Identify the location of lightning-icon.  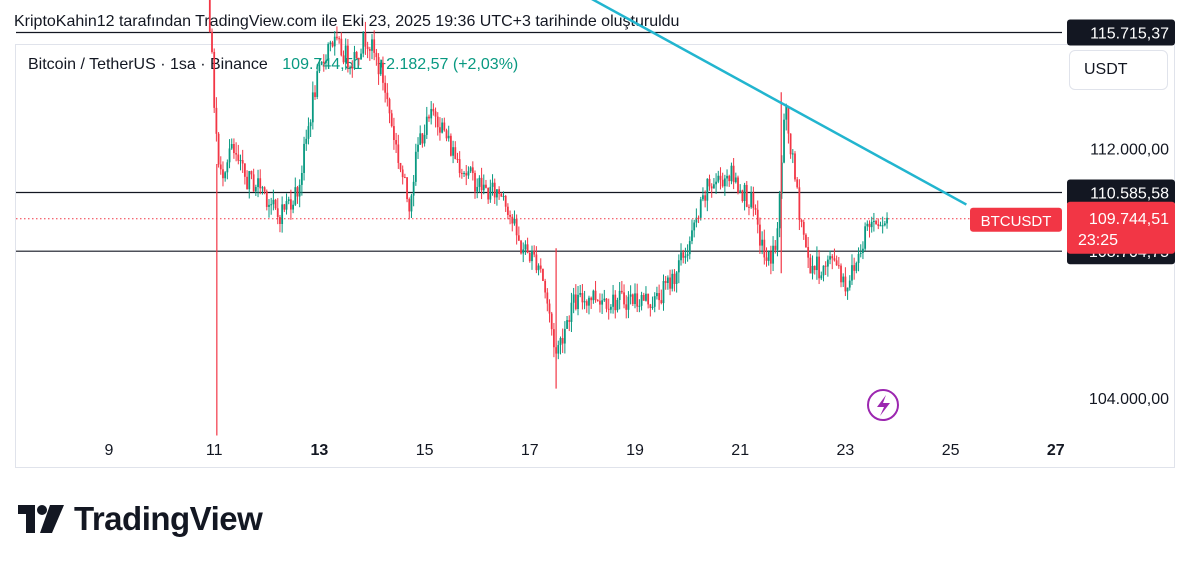
(883, 405).